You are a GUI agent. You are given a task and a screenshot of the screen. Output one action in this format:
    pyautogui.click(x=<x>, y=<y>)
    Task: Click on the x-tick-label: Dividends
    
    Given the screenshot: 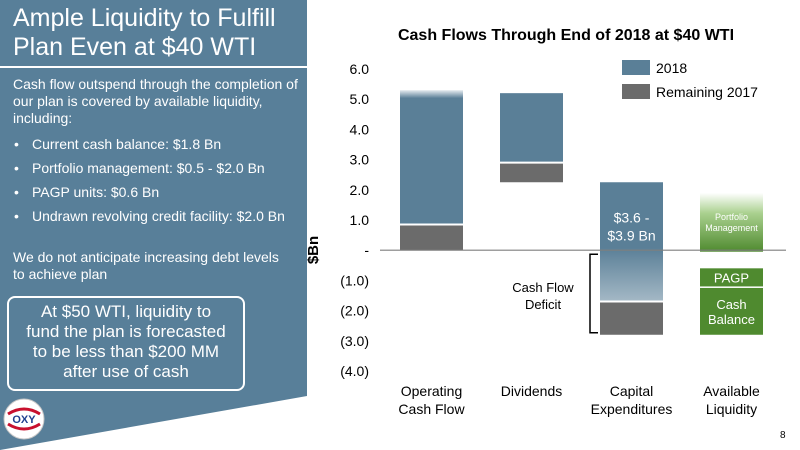 What is the action you would take?
    pyautogui.click(x=531, y=391)
    